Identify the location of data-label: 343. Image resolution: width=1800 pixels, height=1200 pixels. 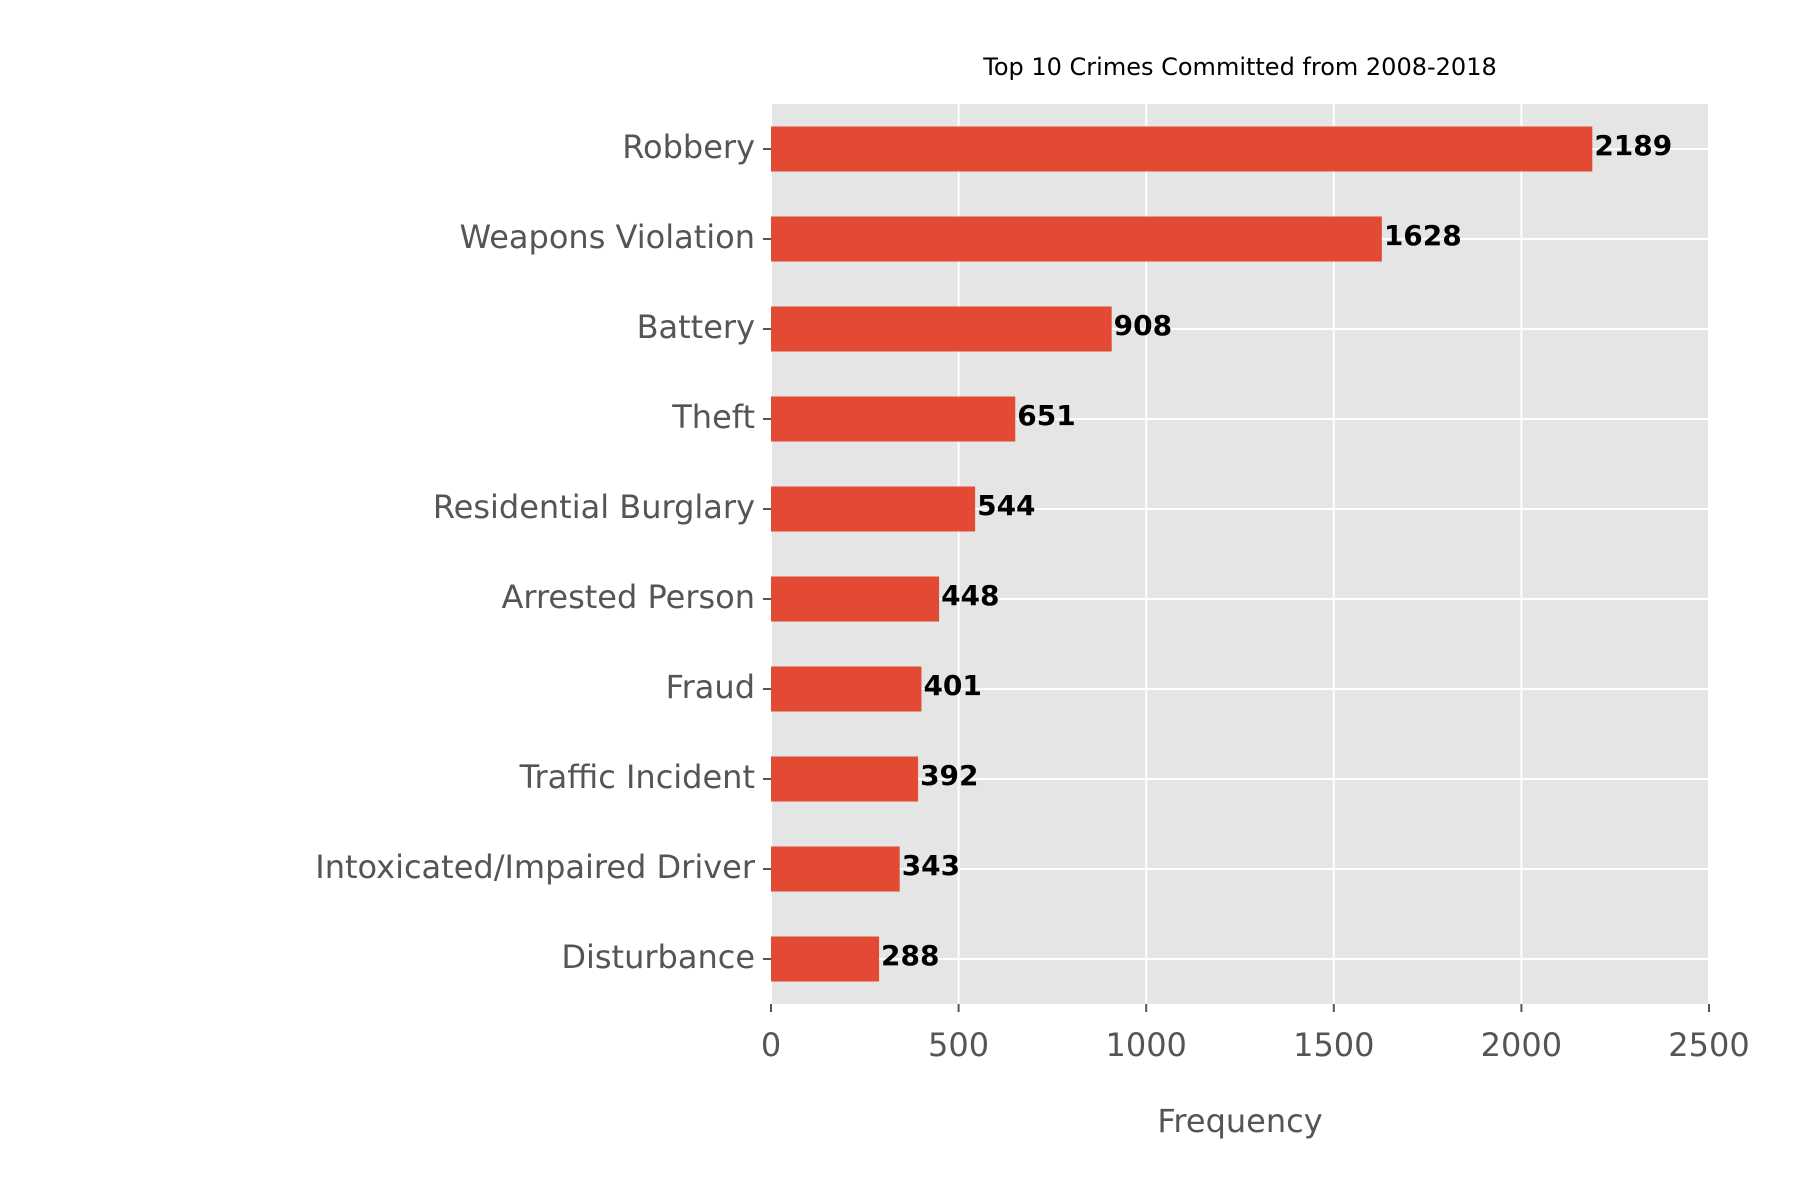
(931, 865).